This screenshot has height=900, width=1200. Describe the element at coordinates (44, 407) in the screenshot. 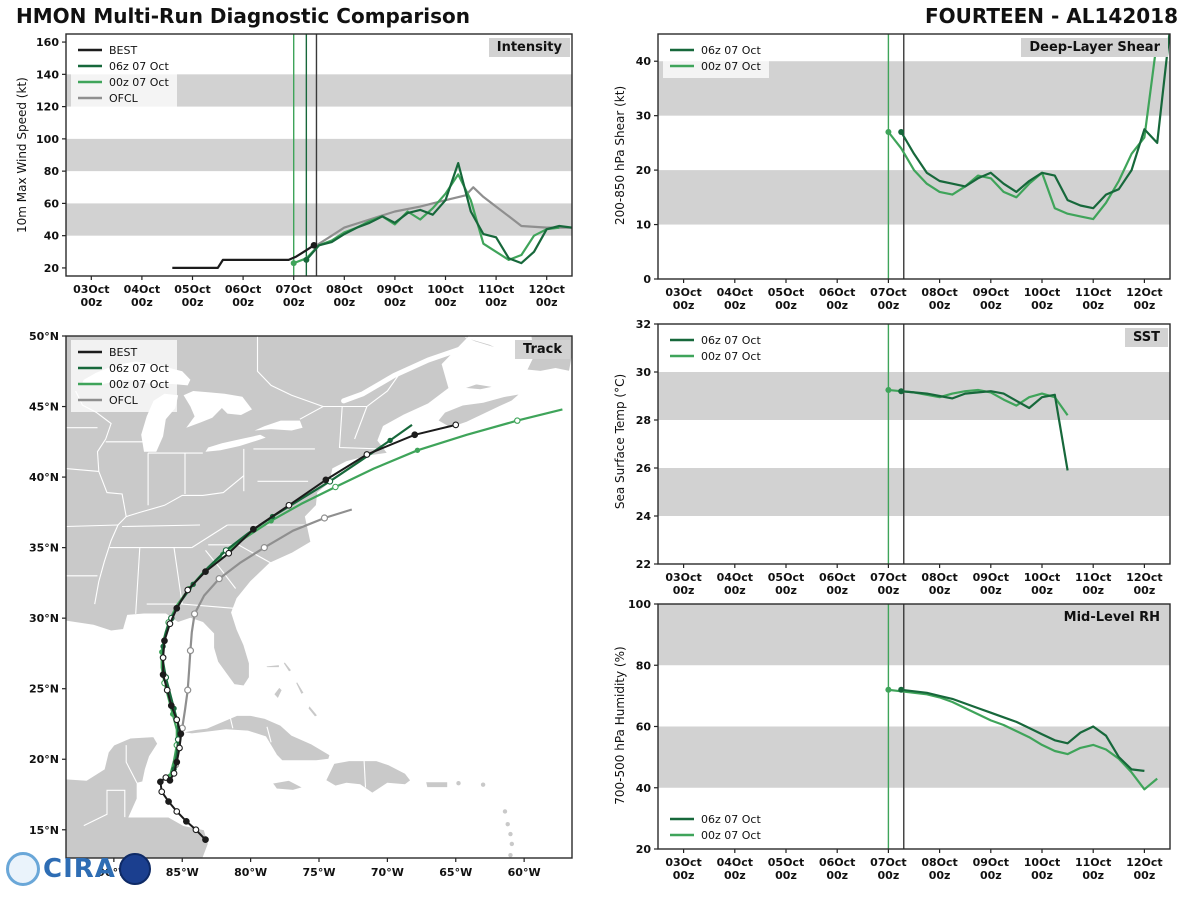

I see `svg-text: 45°N` at that location.